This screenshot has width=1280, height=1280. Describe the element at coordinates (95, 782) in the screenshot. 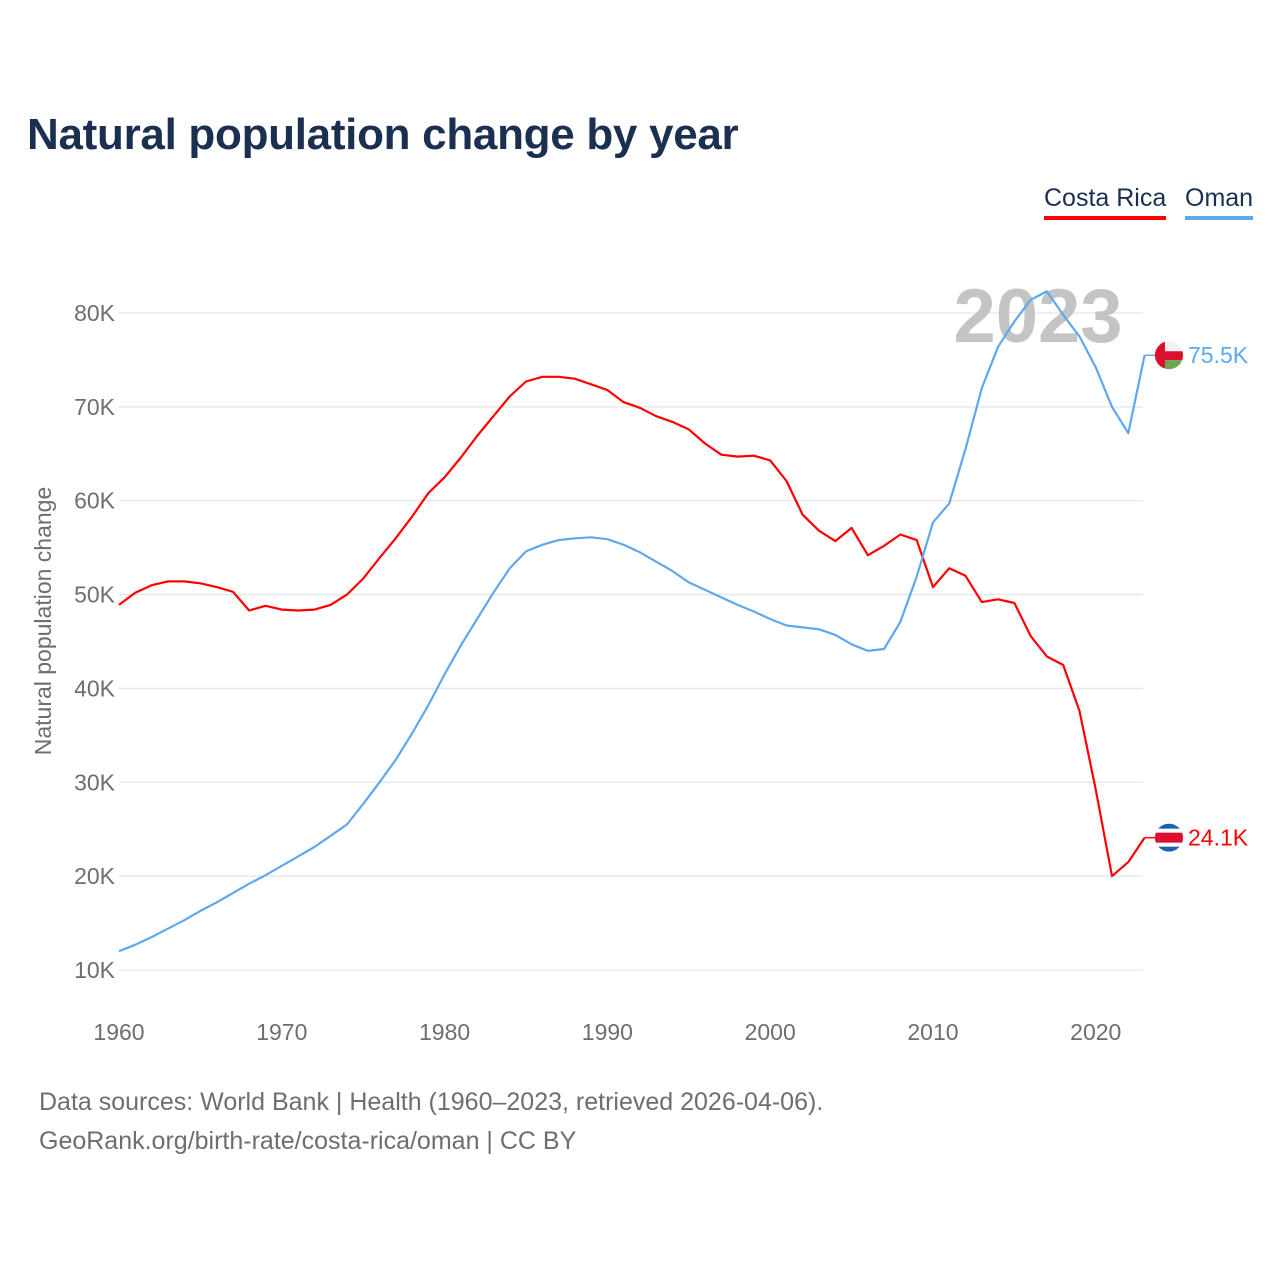

I see `y-tick-label: 30K` at that location.